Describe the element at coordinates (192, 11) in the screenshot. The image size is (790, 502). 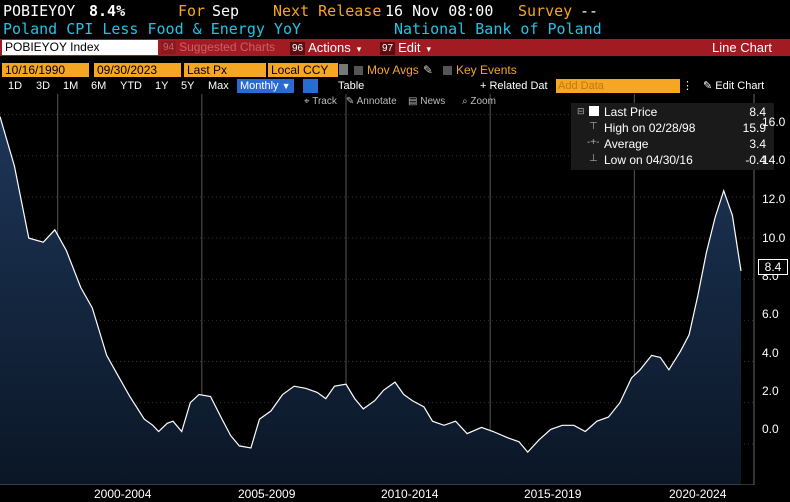
I see `for-label: For` at that location.